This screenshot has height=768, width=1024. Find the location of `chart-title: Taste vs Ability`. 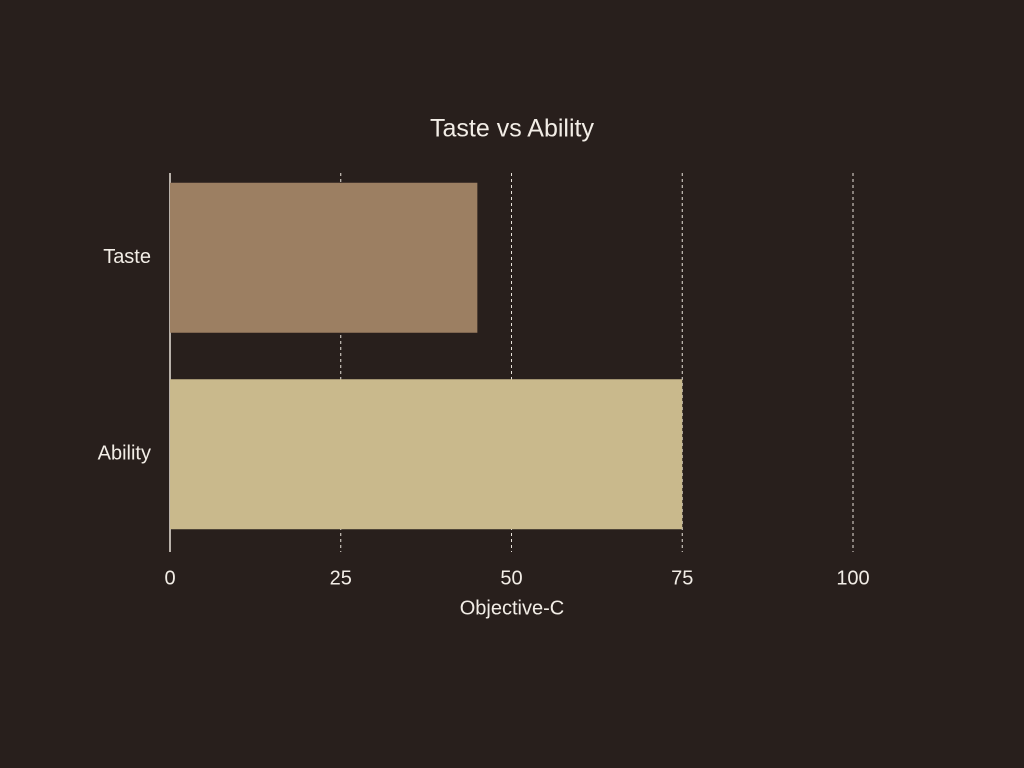

chart-title: Taste vs Ability is located at coordinates (512, 129).